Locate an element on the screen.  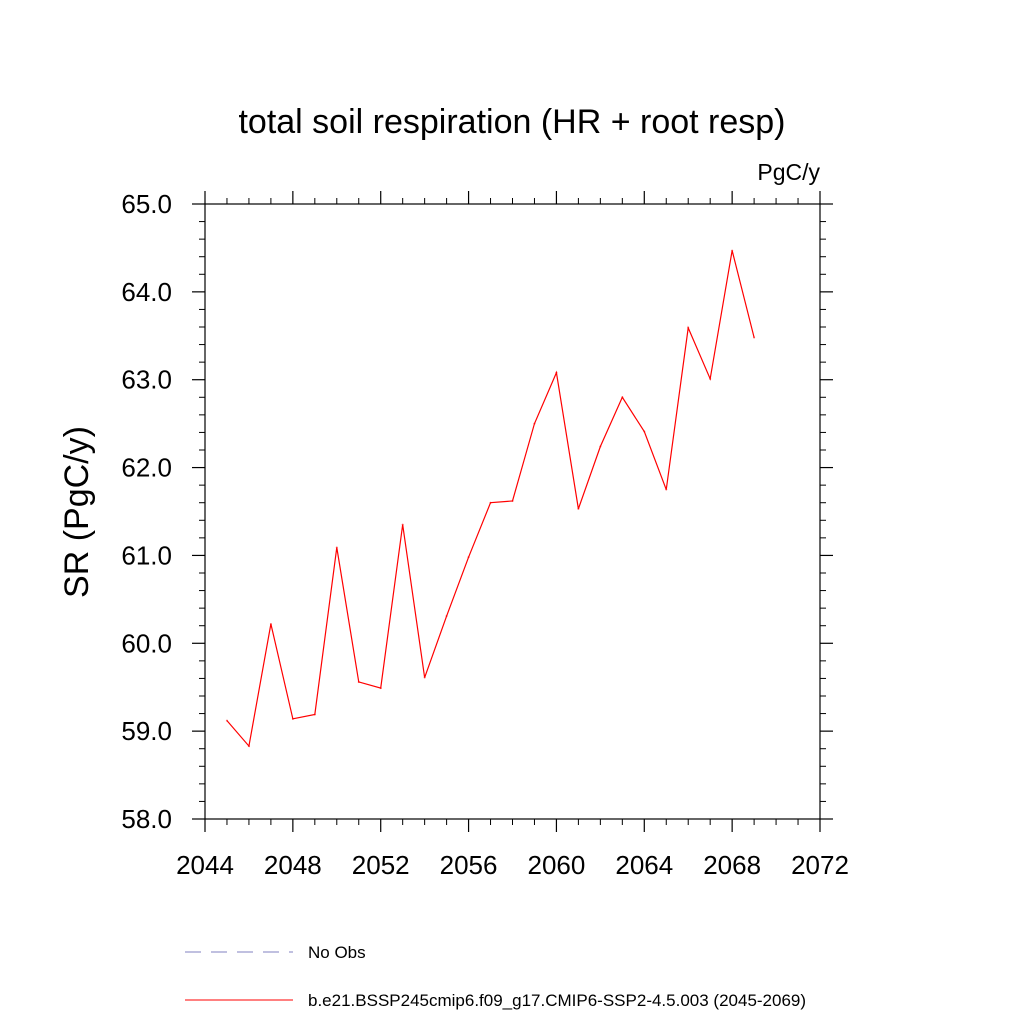
x-tick-label: 2044 is located at coordinates (205, 865).